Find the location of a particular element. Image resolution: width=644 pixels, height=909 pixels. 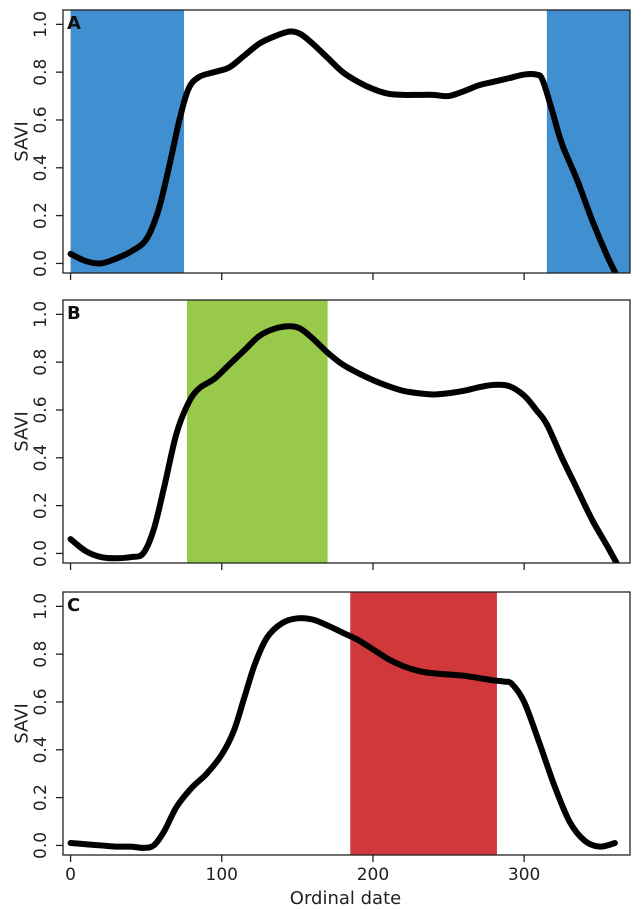

panel-tag: B is located at coordinates (74, 313).